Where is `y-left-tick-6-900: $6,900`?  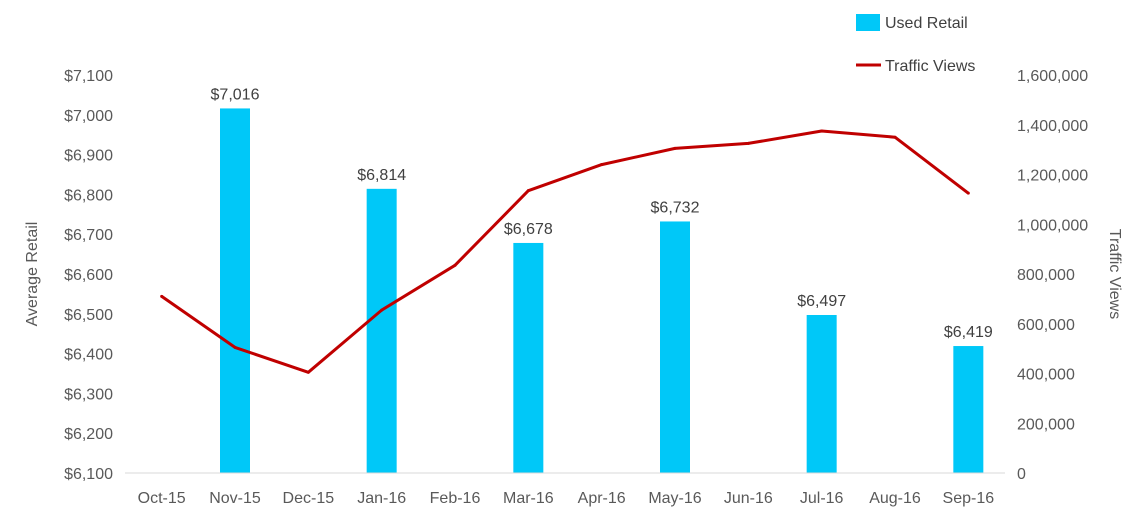 y-left-tick-6-900: $6,900 is located at coordinates (88, 156).